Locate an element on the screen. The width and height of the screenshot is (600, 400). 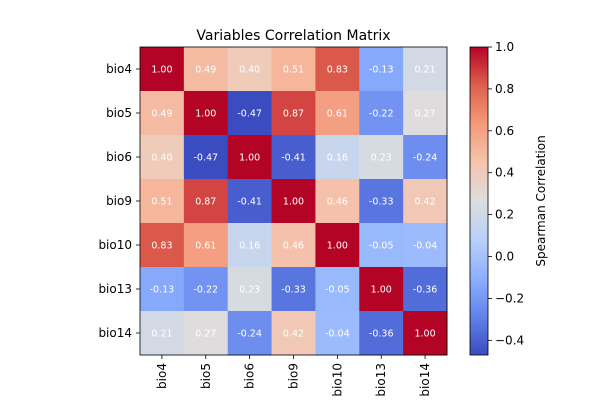
heatmap-cell-bio6-bio13 is located at coordinates (381, 157).